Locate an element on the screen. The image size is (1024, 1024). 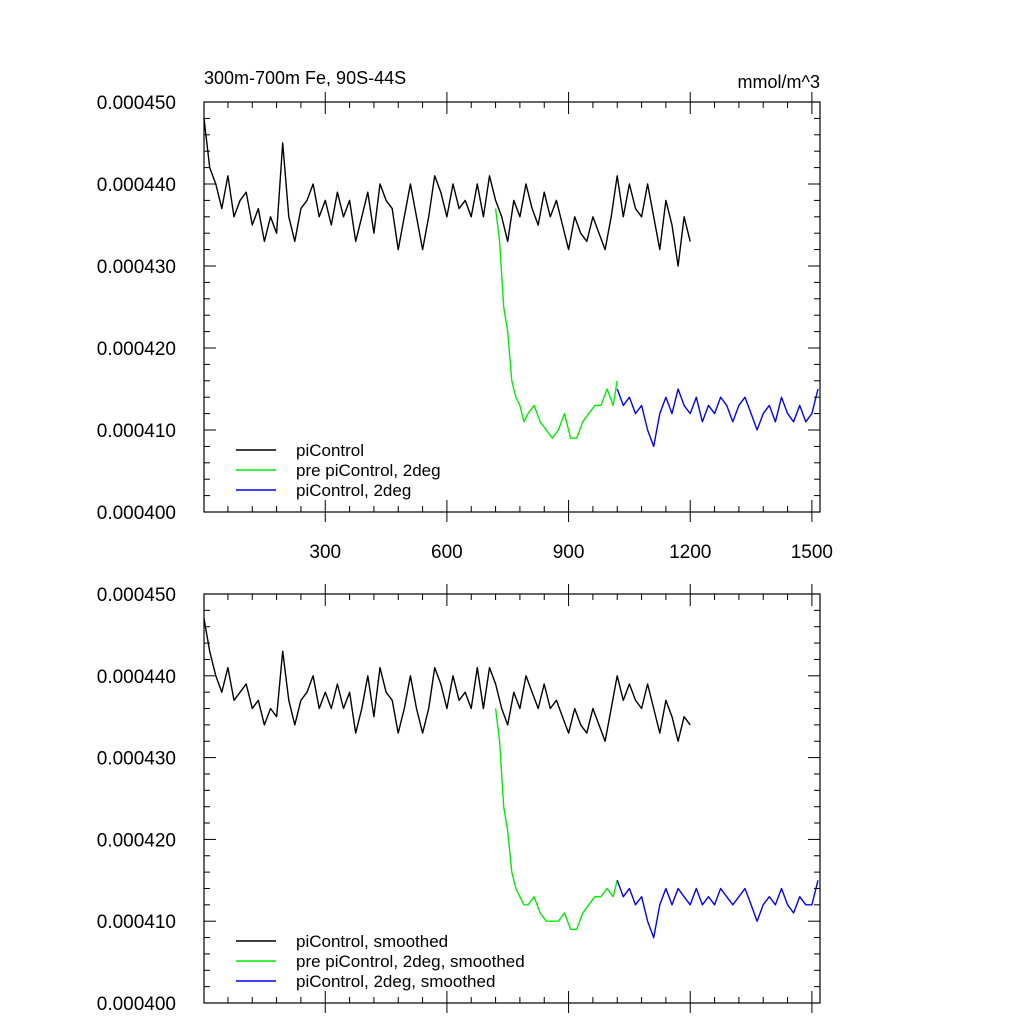
legend-label: piControl, 2deg is located at coordinates (353, 490).